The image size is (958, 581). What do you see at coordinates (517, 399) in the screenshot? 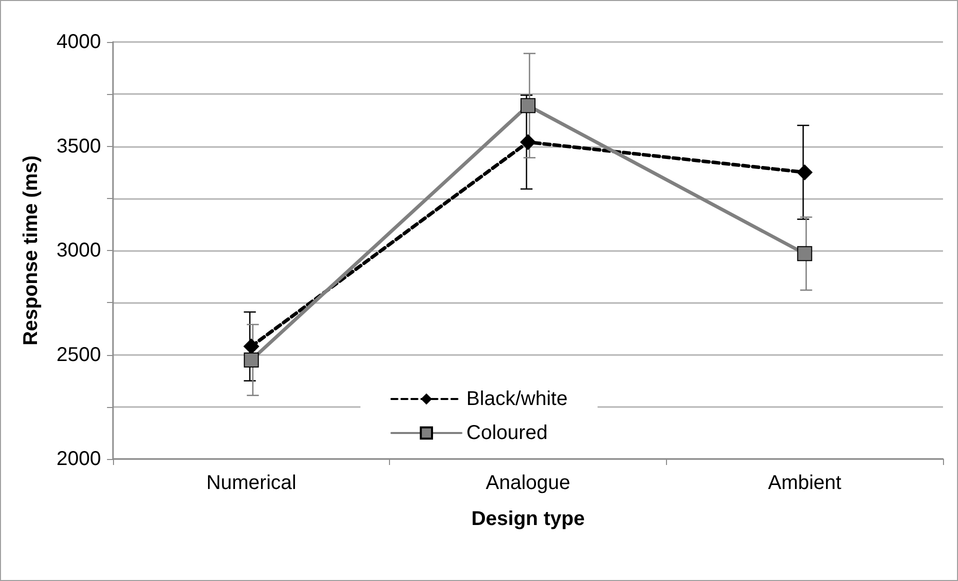
I see `legend-label: Black/white` at bounding box center [517, 399].